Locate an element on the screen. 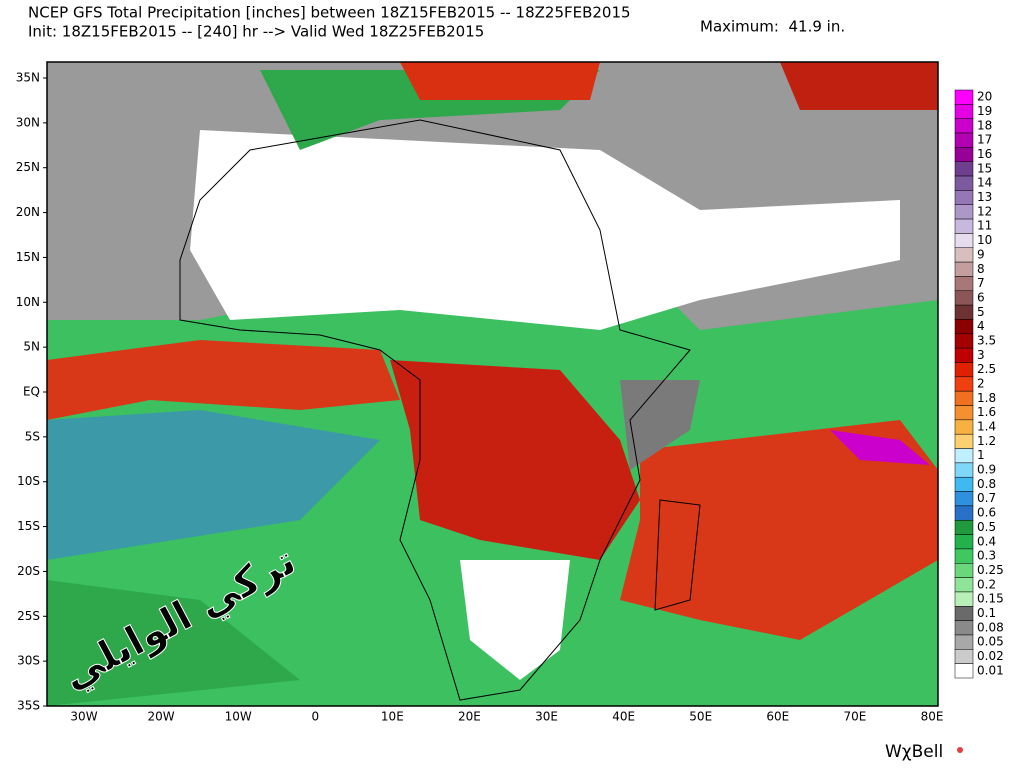 The width and height of the screenshot is (1024, 768). itcz-red is located at coordinates (223, 380).